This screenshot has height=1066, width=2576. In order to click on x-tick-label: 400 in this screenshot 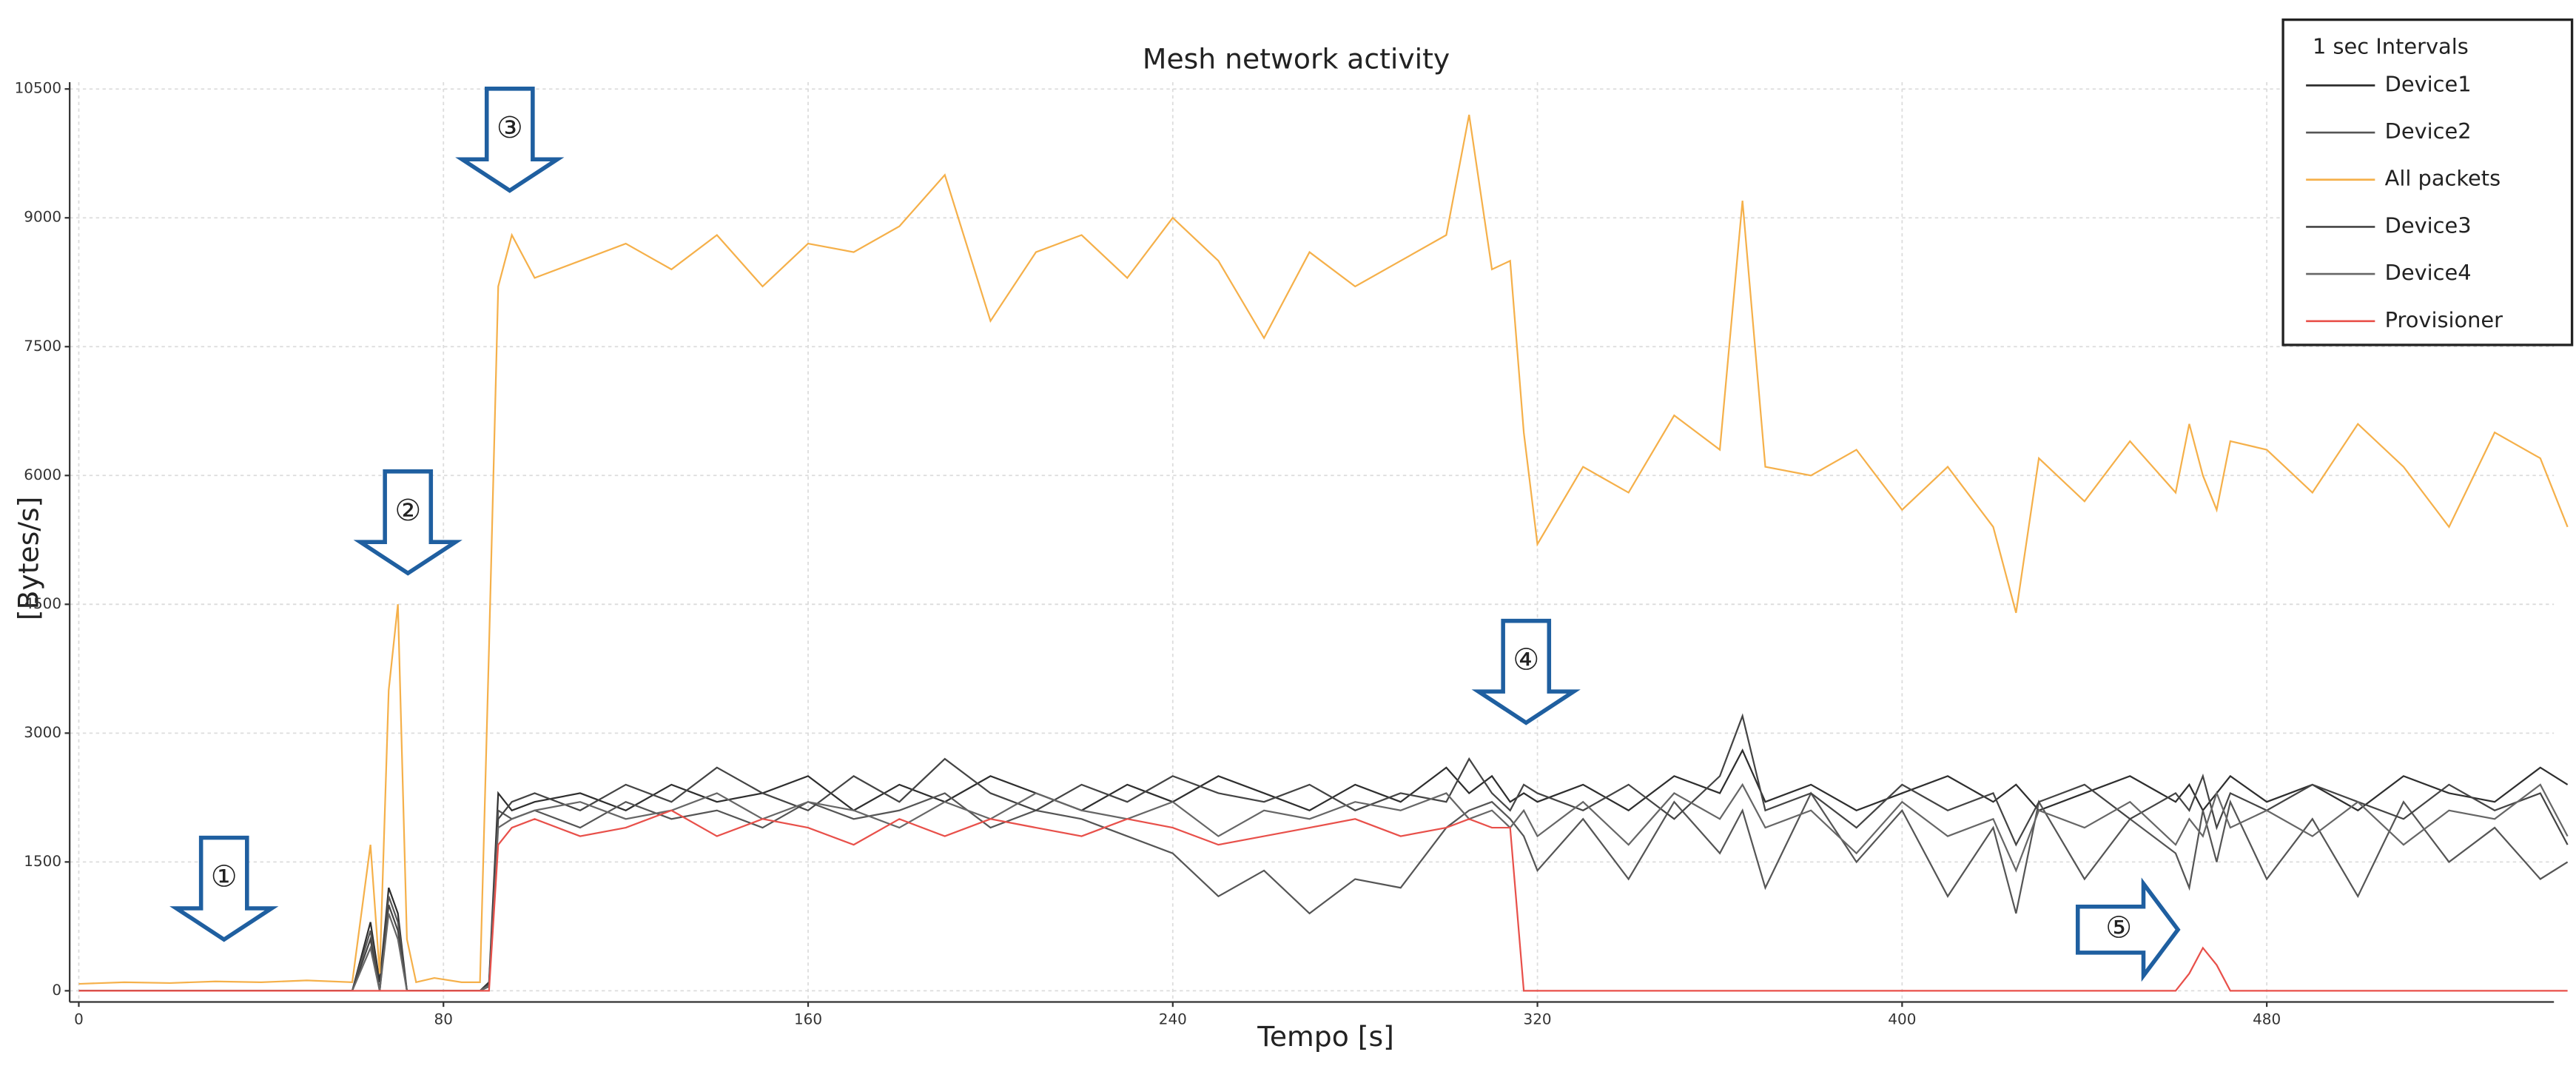, I will do `click(1902, 1019)`.